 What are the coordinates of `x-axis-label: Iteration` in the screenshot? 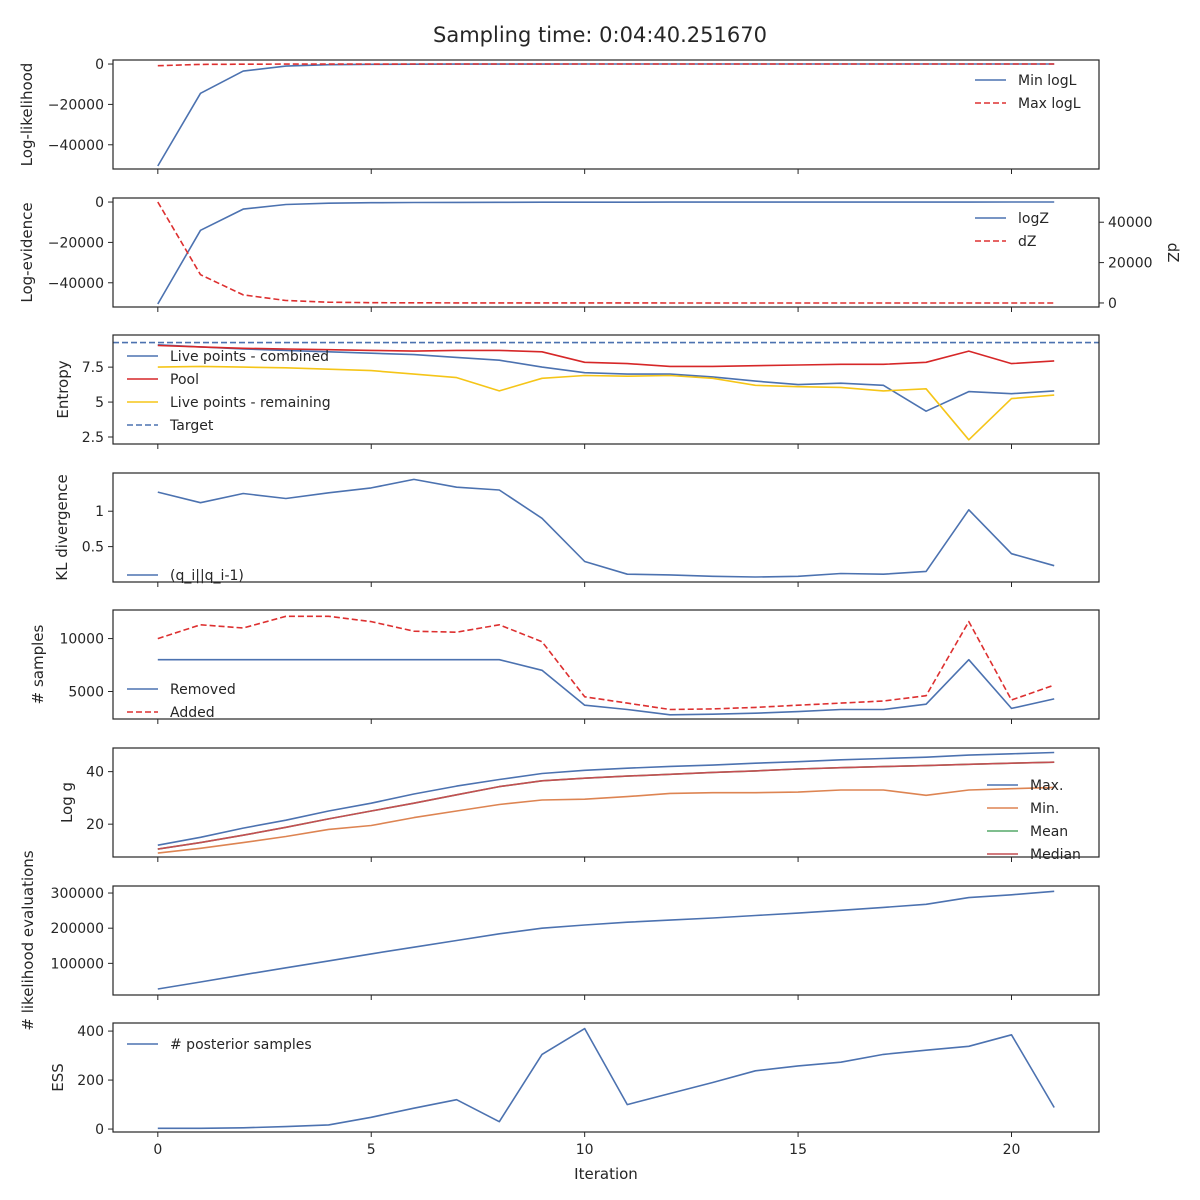 It's located at (606, 1174).